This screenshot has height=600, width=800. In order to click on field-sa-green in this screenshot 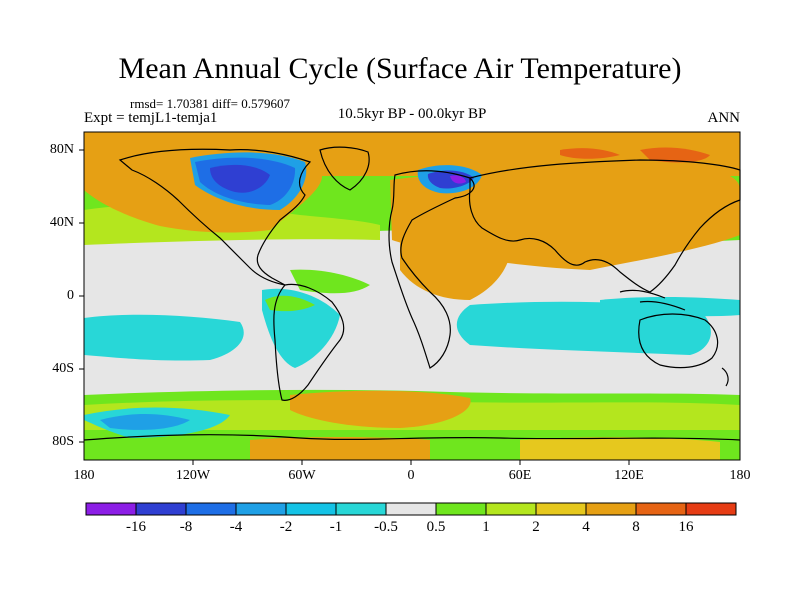, I will do `click(290, 303)`.